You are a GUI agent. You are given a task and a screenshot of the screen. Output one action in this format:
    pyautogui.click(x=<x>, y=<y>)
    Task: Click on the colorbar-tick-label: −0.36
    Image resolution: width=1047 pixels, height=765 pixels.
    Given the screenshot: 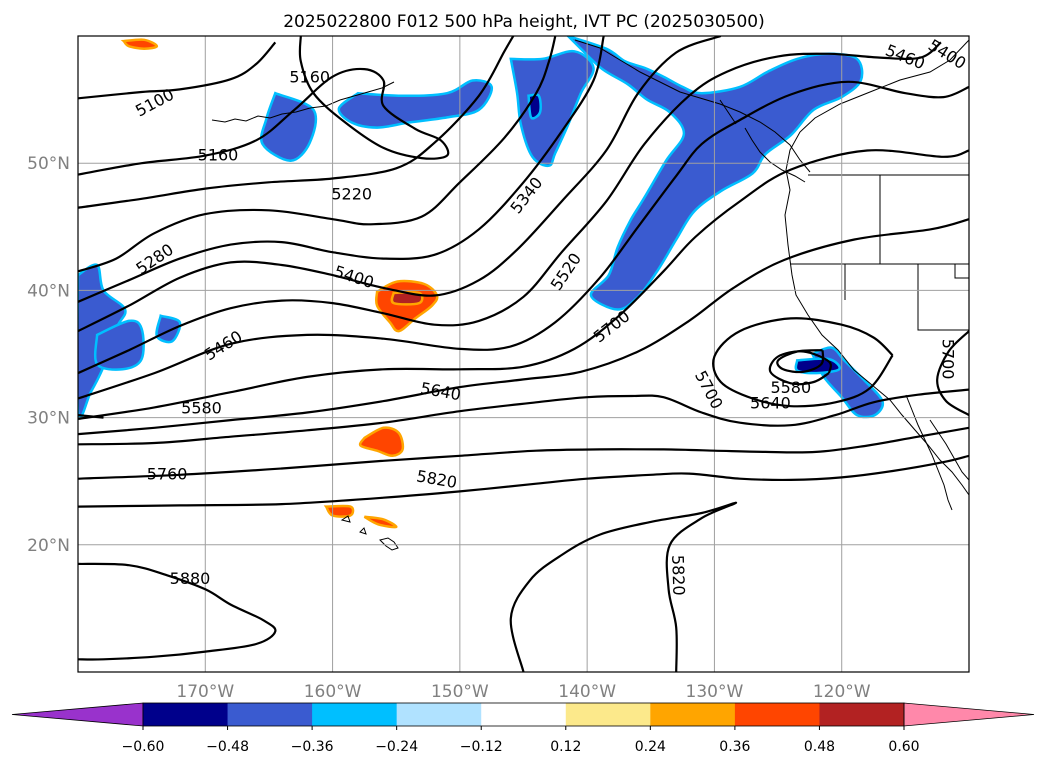 What is the action you would take?
    pyautogui.click(x=312, y=747)
    